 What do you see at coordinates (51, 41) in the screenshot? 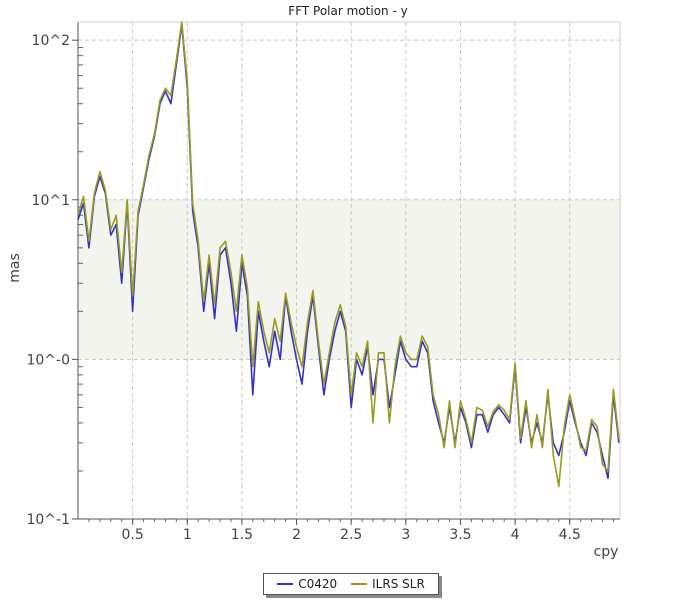
I see `y-tick-label-4: 10^2` at bounding box center [51, 41].